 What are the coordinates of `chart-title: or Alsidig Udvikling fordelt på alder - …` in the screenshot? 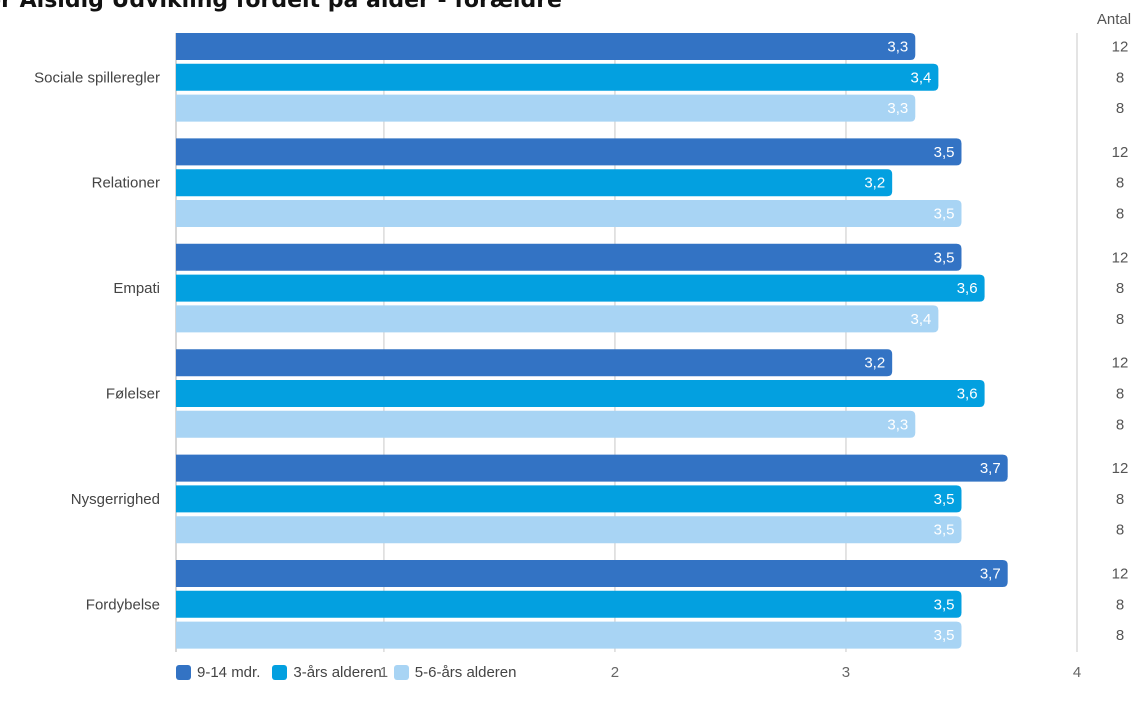 It's located at (281, 6).